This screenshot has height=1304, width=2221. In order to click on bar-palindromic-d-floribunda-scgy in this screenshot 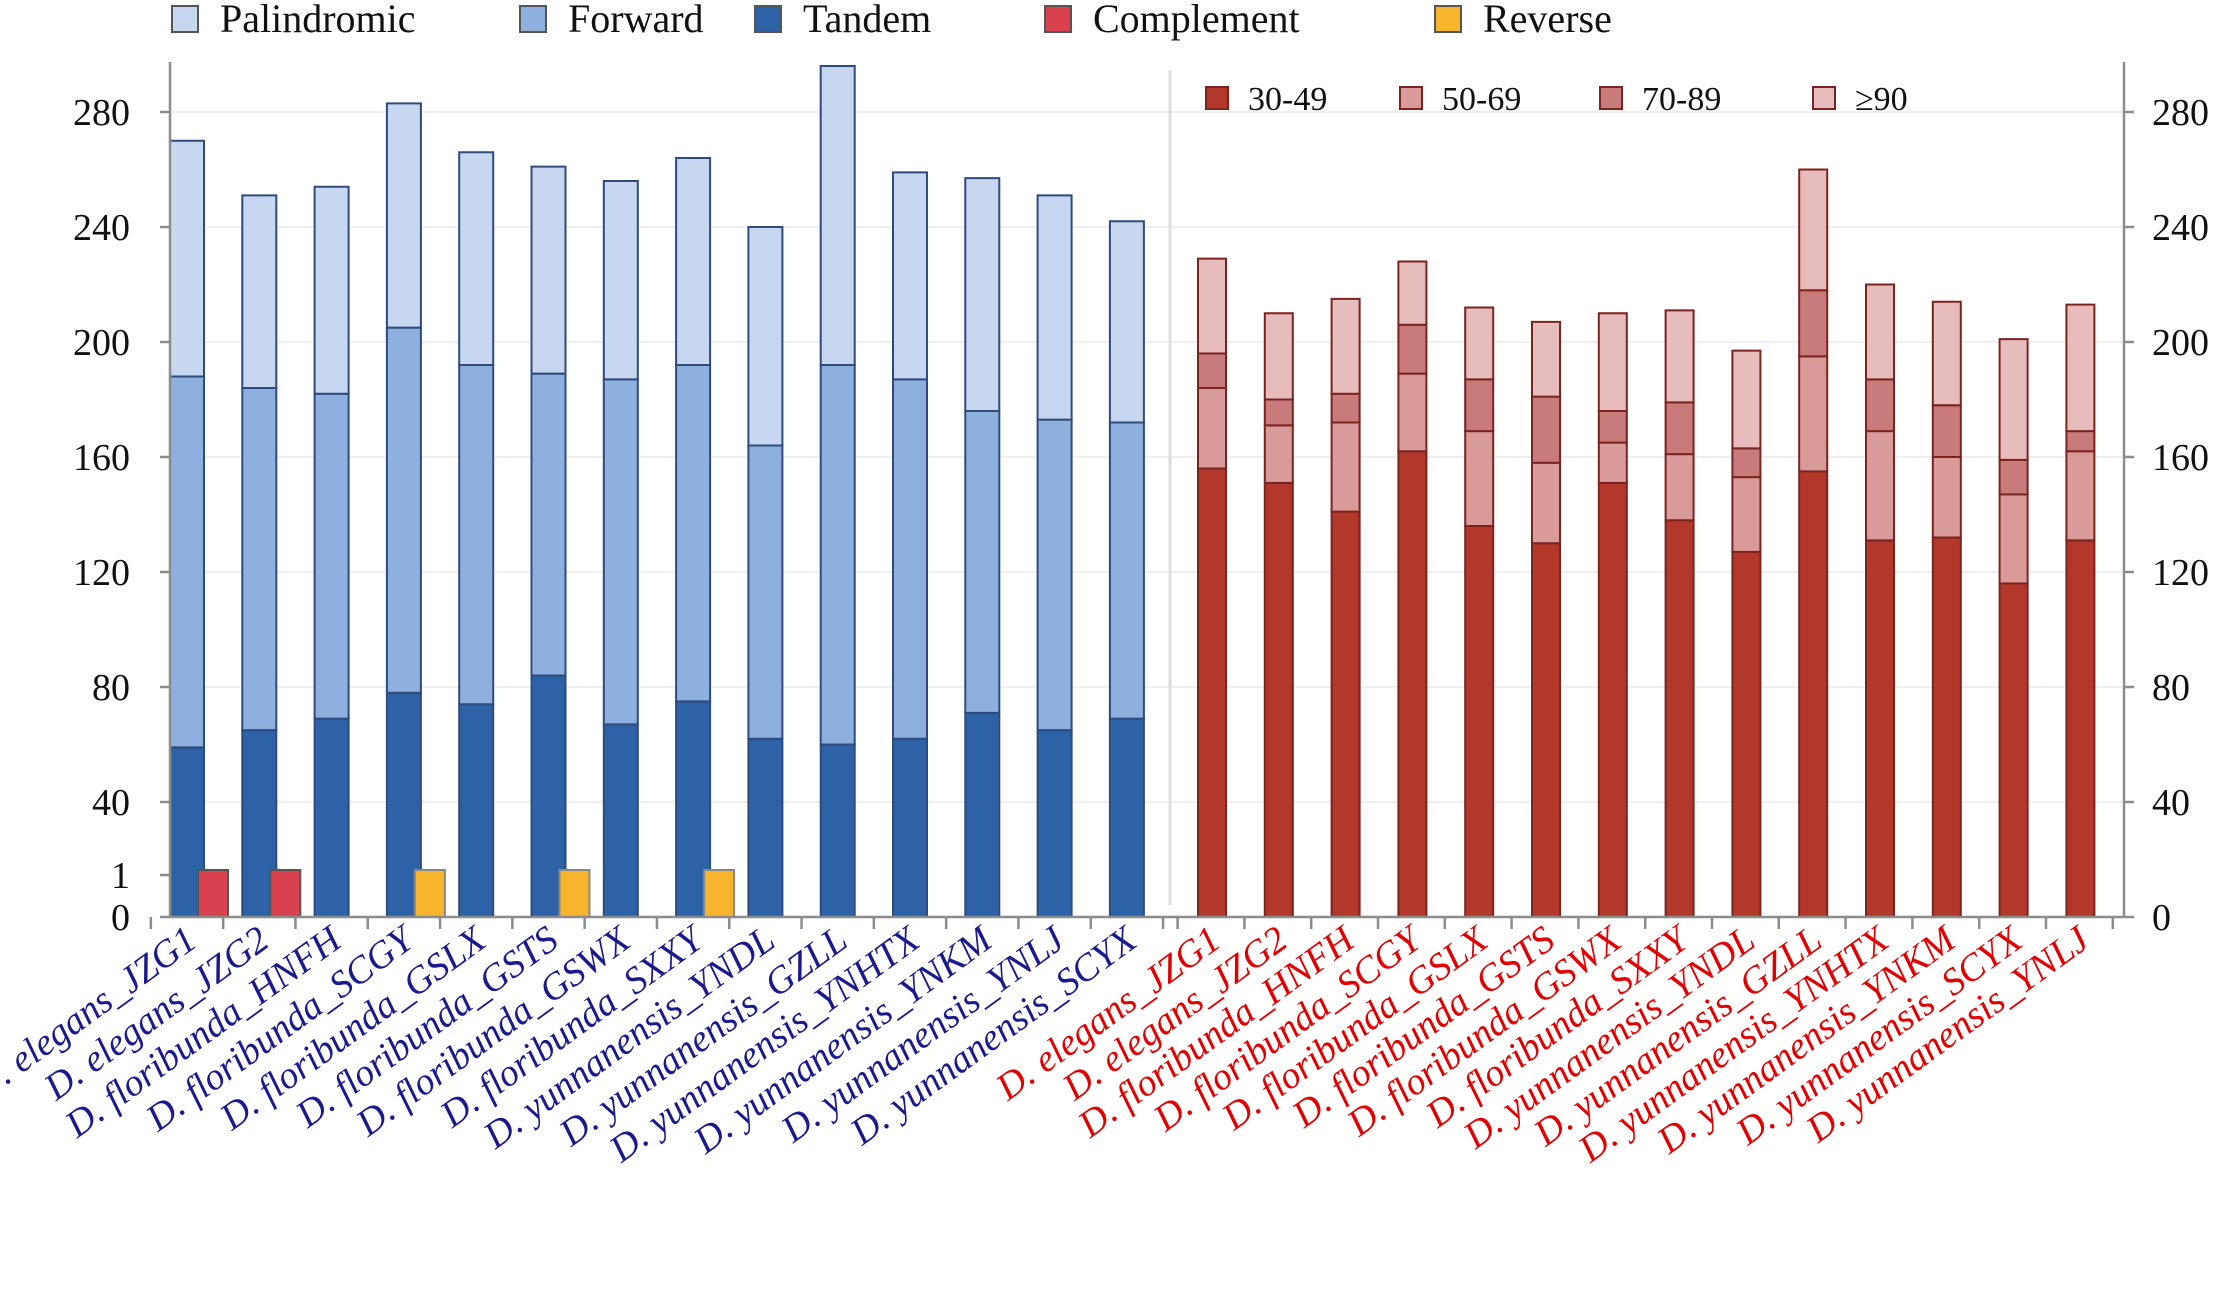, I will do `click(403, 215)`.